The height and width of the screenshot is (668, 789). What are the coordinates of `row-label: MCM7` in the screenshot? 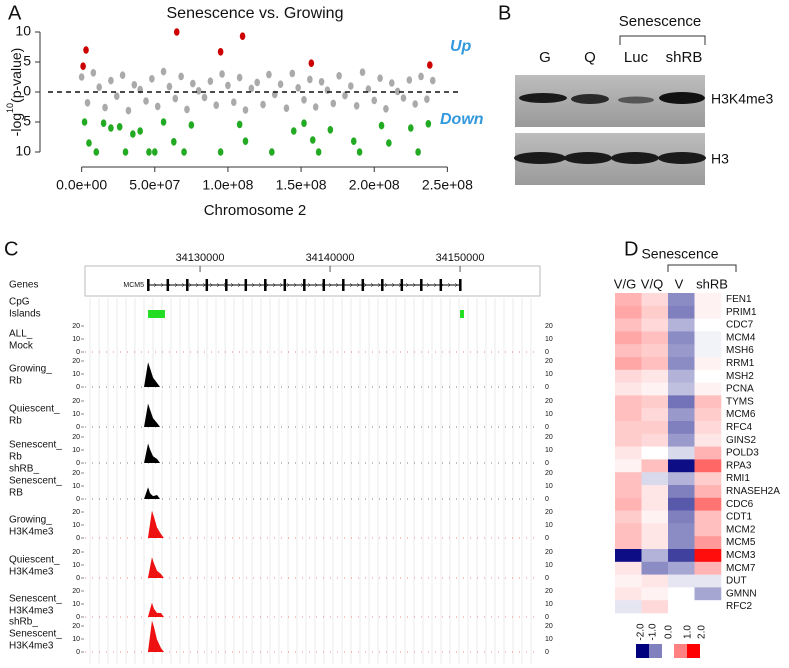 It's located at (741, 568).